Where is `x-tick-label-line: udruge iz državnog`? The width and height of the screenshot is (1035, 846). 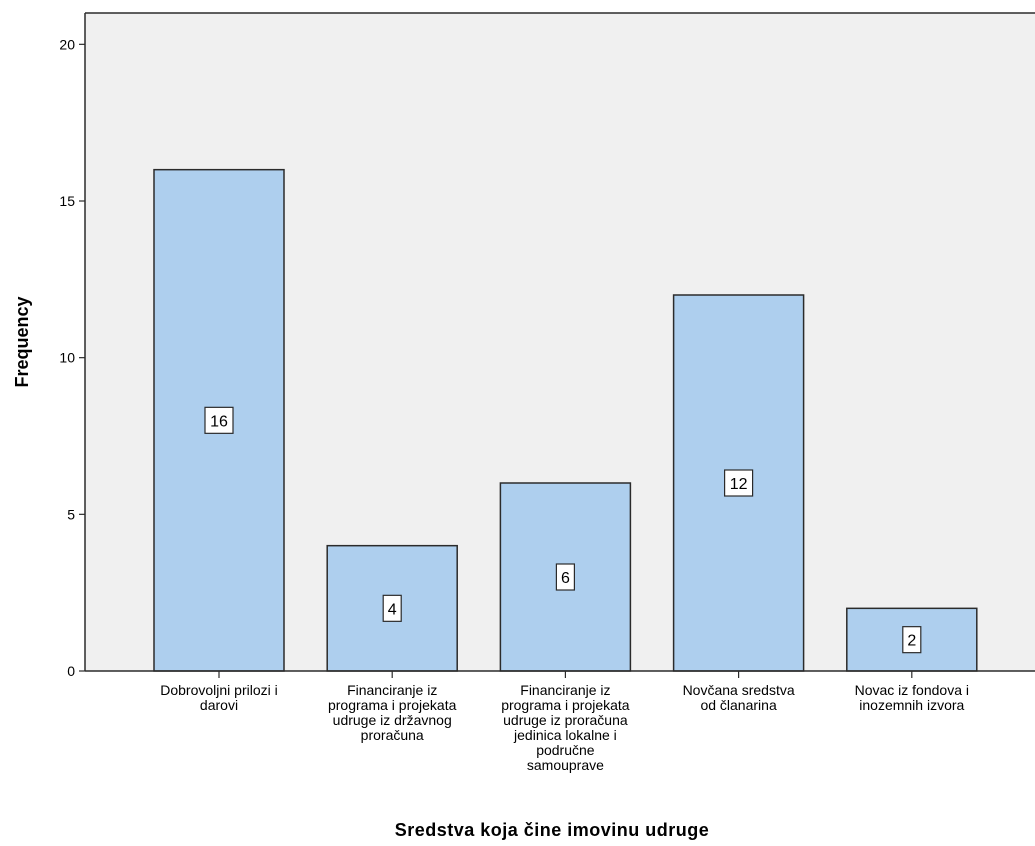
x-tick-label-line: udruge iz državnog is located at coordinates (392, 720).